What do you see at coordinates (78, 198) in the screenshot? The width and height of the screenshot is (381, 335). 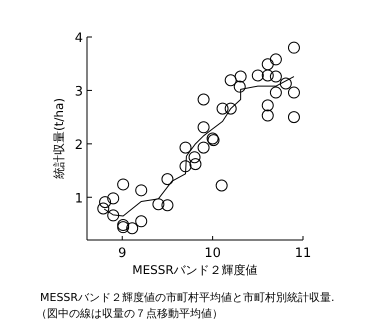 I see `y-tick-label: 1` at bounding box center [78, 198].